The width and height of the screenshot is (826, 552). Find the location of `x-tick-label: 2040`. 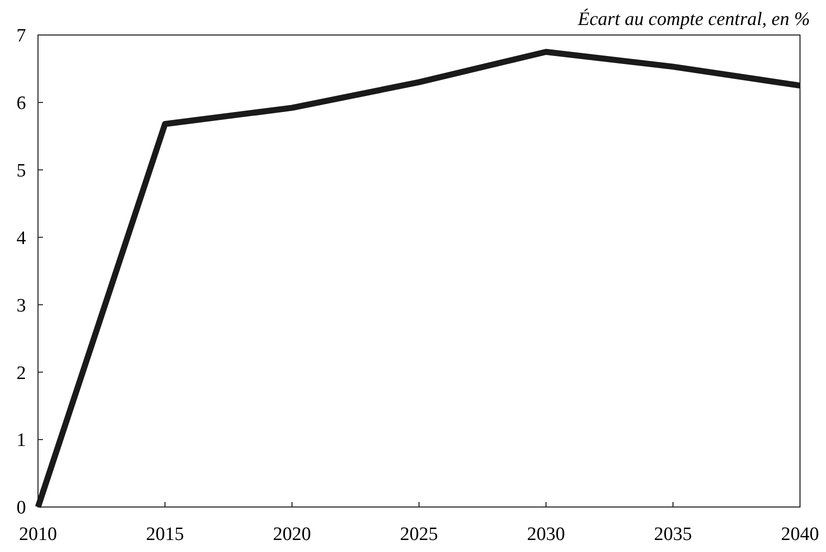

x-tick-label: 2040 is located at coordinates (800, 534).